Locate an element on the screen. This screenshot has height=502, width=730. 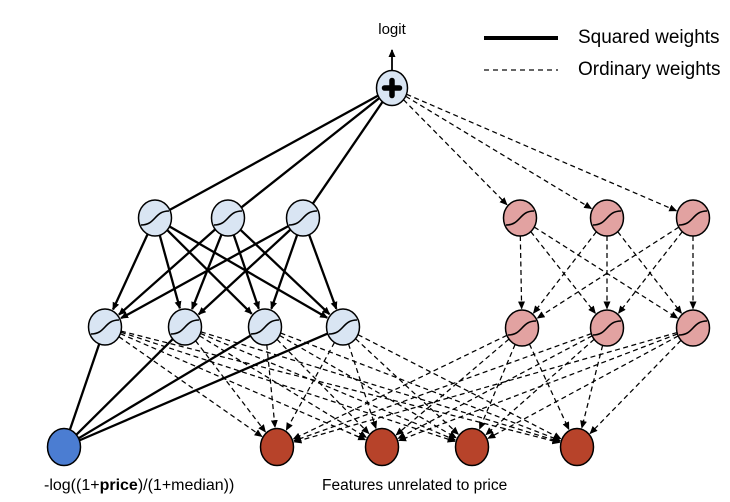
solid-edges-upper_blue-to-lower_blue is located at coordinates (224, 272).